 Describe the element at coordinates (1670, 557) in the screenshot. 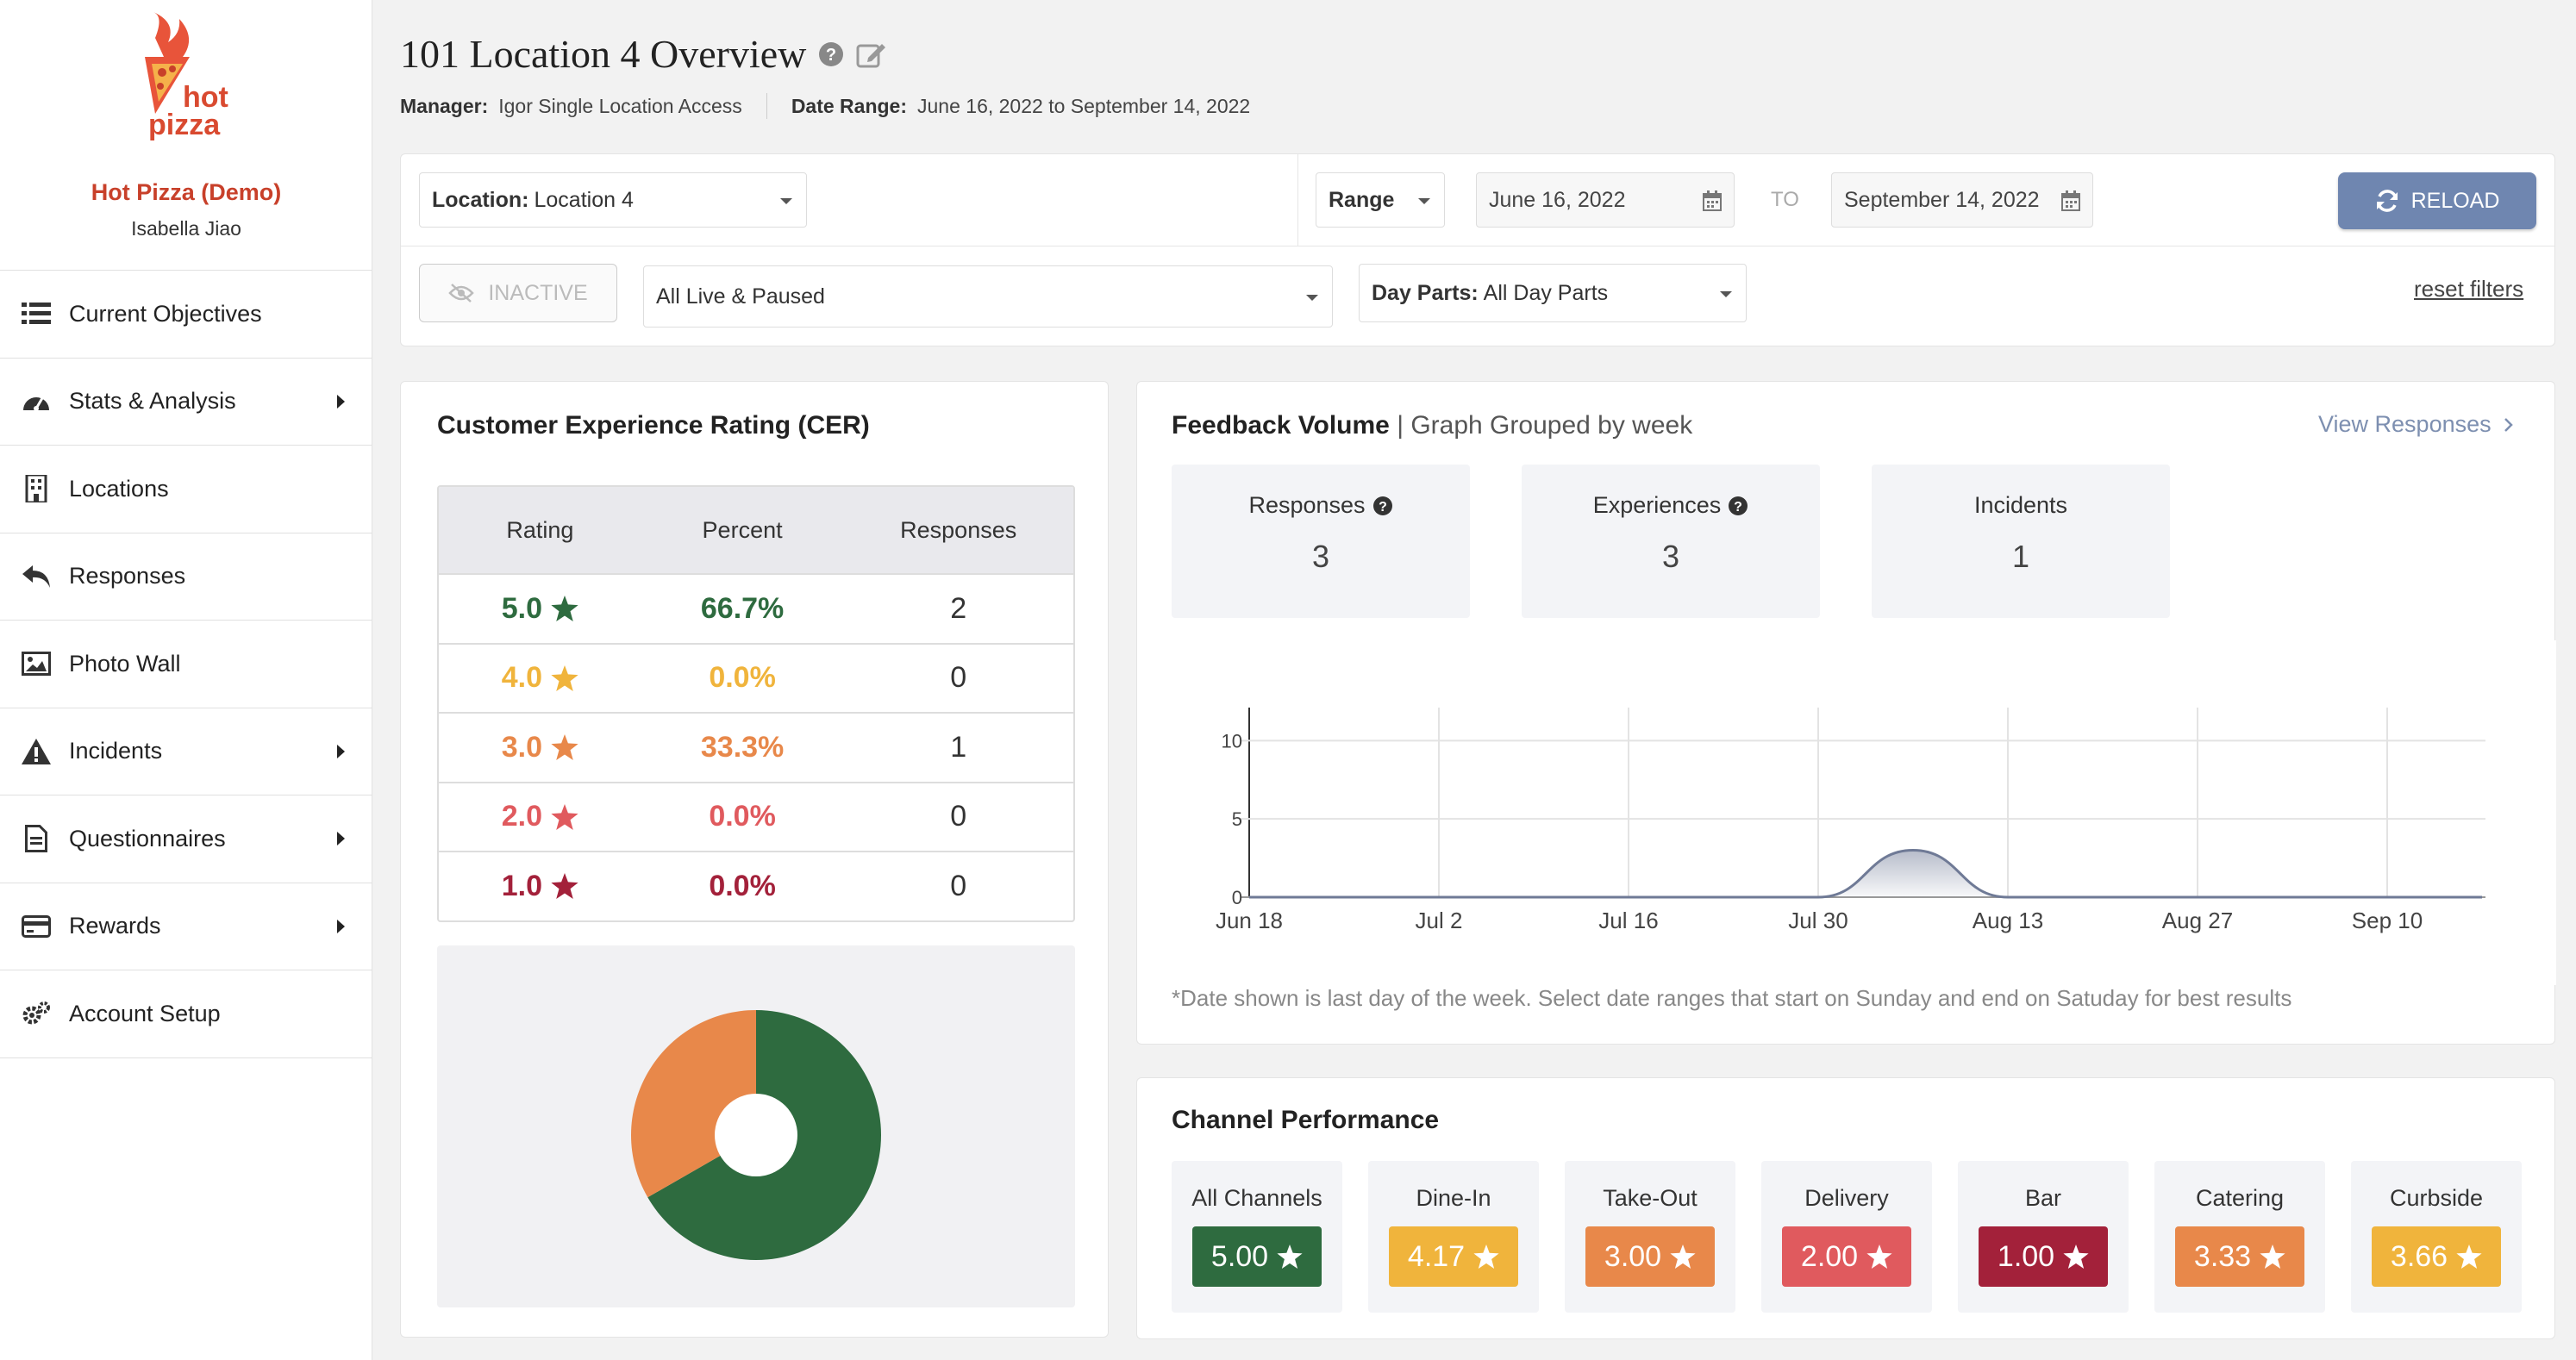

I see `stat-value: 3` at that location.